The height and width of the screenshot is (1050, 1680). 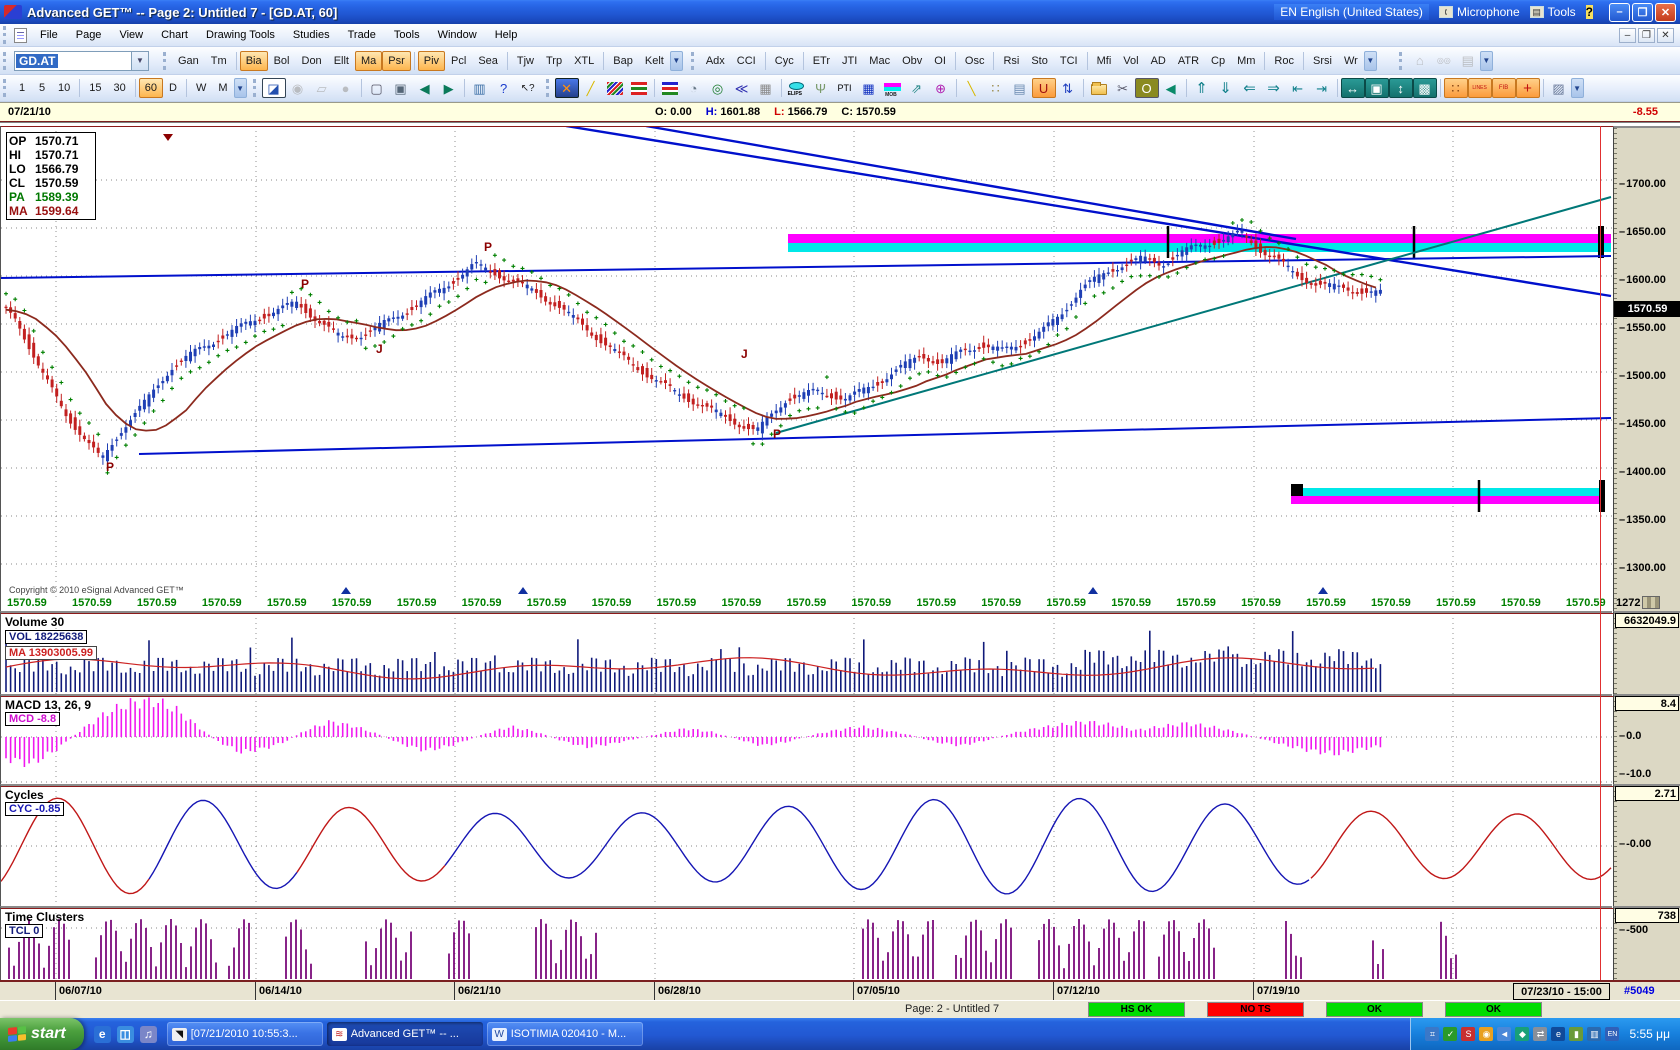 What do you see at coordinates (694, 88) in the screenshot?
I see `time-ellipse-icon: ◔` at bounding box center [694, 88].